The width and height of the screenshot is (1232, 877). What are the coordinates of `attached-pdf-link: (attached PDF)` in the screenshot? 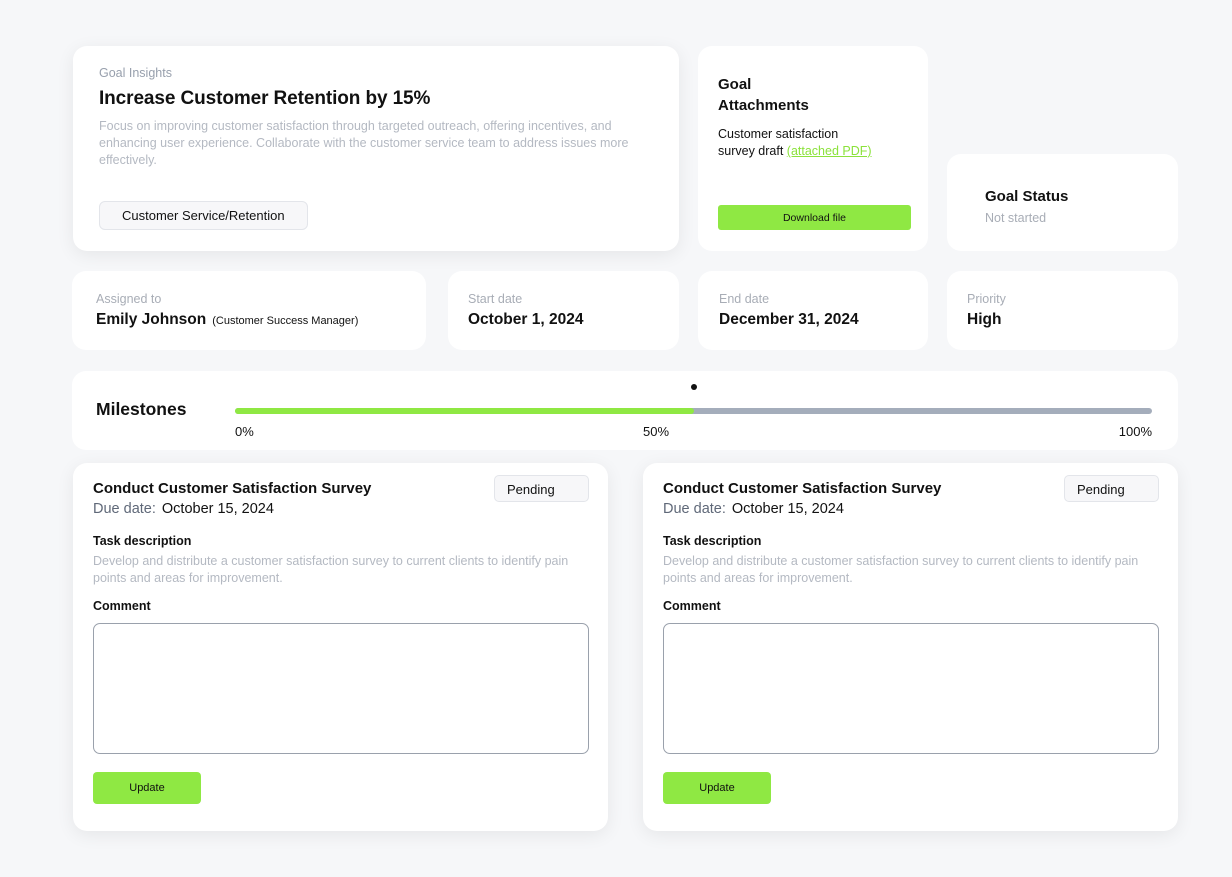 It's located at (829, 151).